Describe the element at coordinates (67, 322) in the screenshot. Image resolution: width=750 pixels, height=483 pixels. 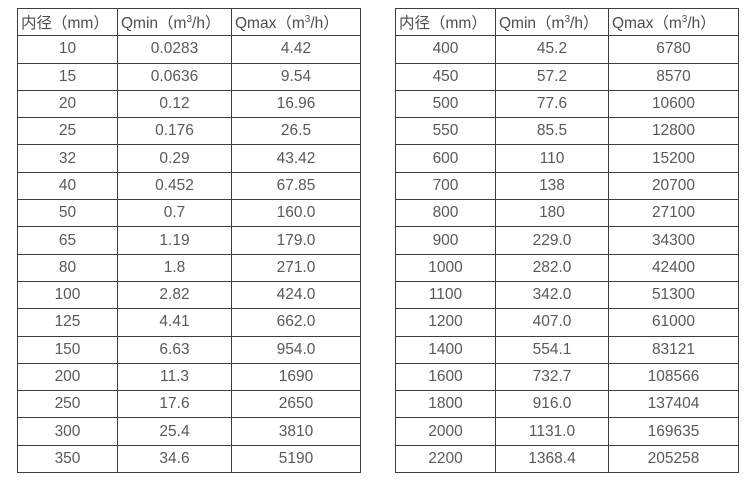
I see `table-cell: 125` at that location.